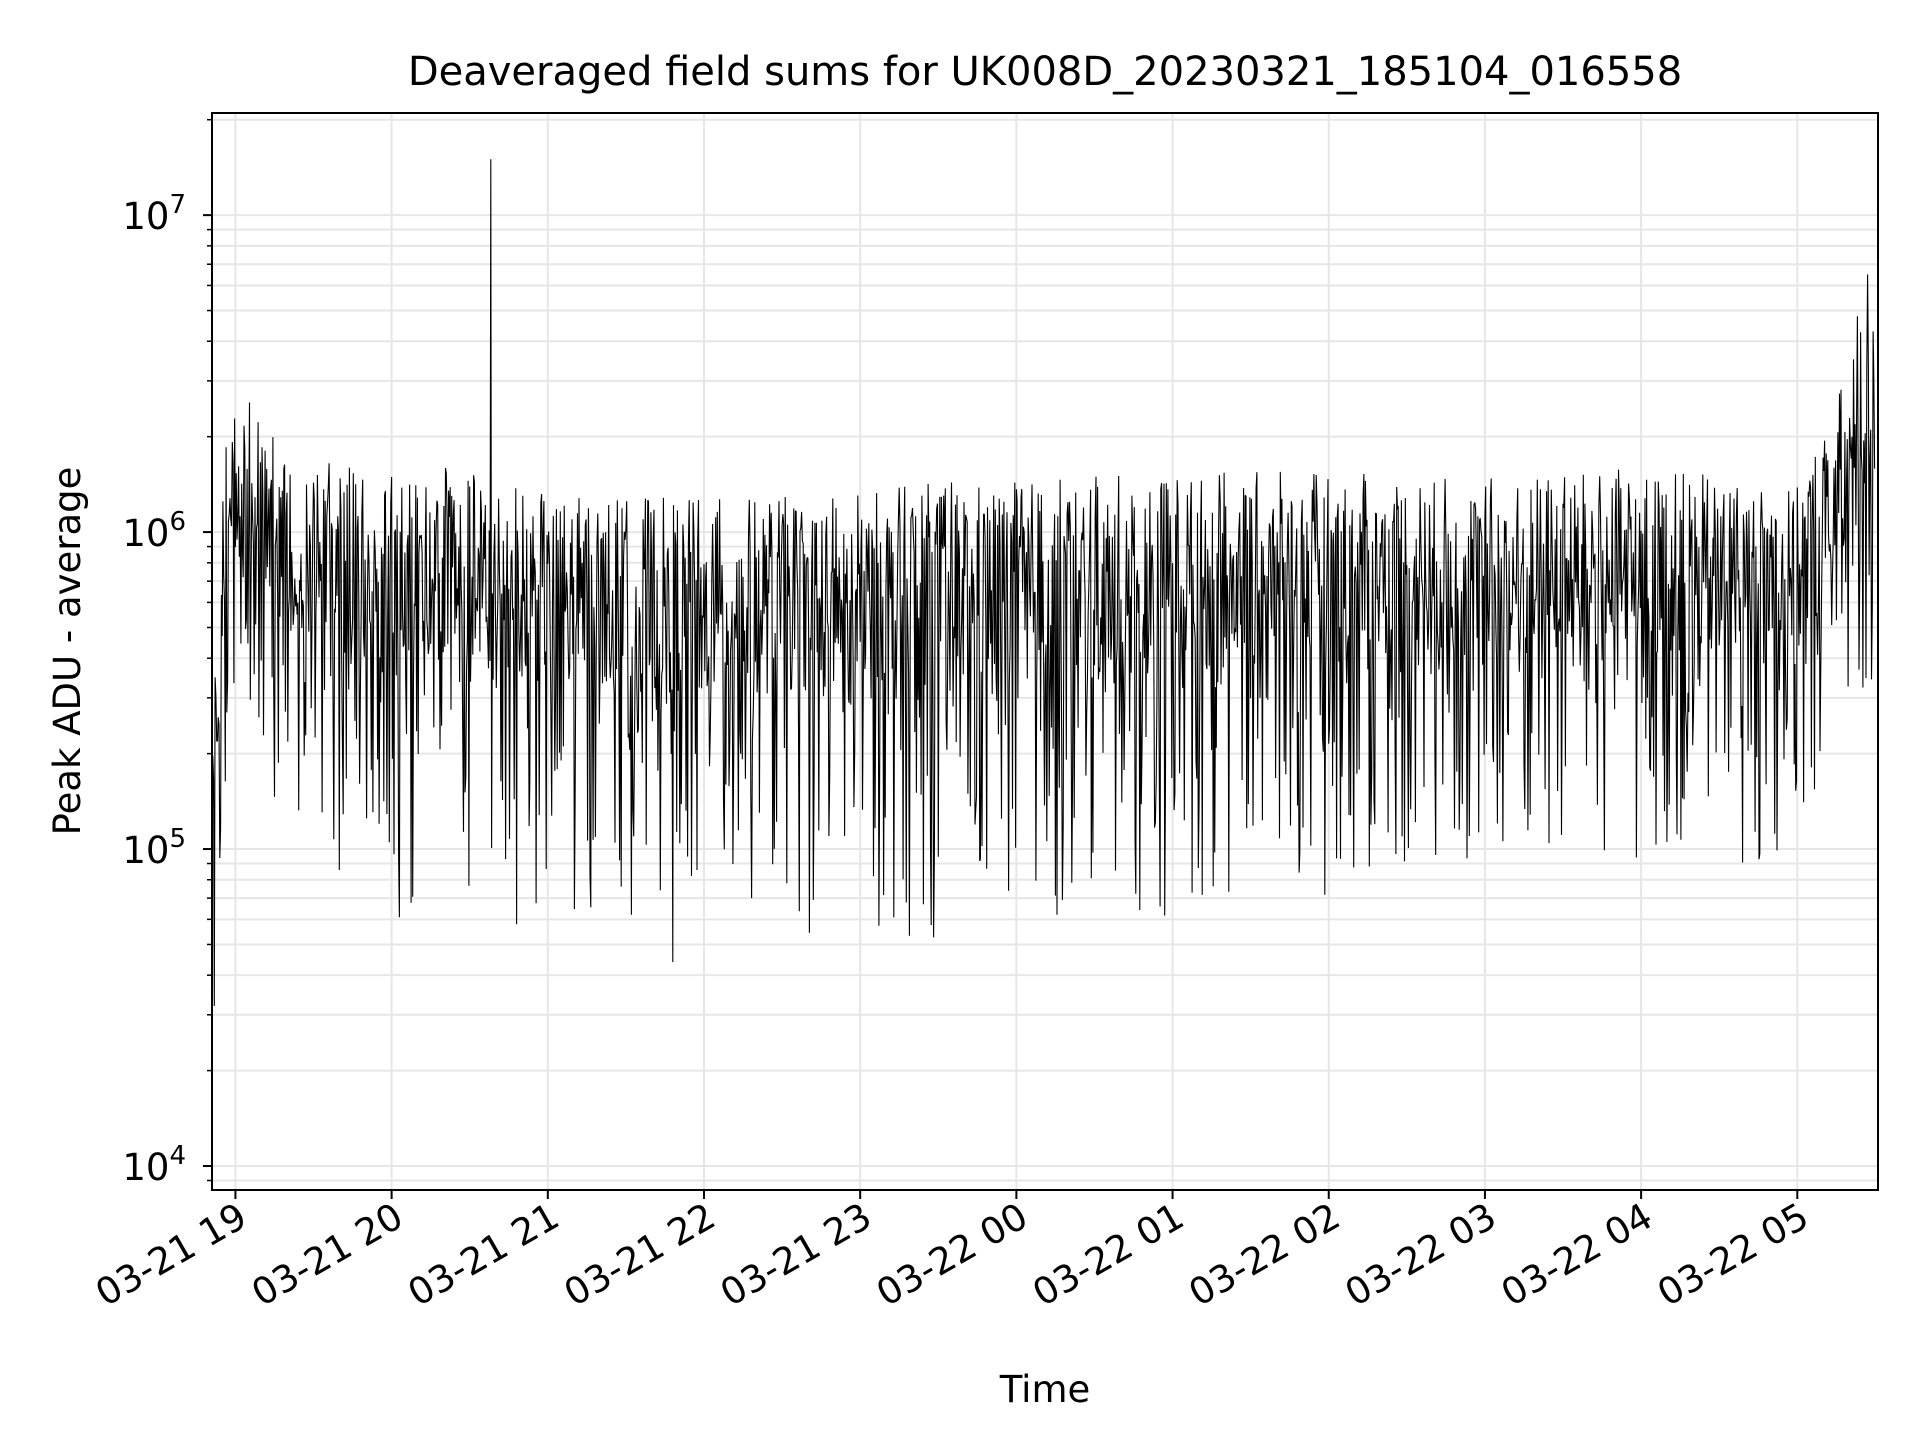 This screenshot has height=1440, width=1920. What do you see at coordinates (640, 1255) in the screenshot?
I see `x-tick-label: 03-21 22` at bounding box center [640, 1255].